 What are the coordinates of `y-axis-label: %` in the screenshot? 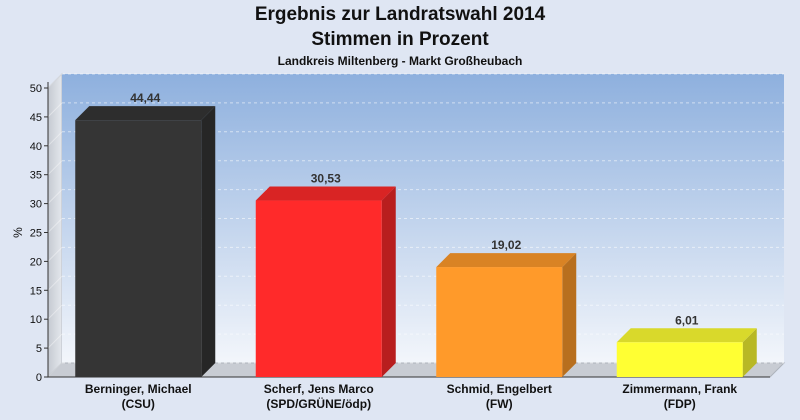 It's located at (18, 232).